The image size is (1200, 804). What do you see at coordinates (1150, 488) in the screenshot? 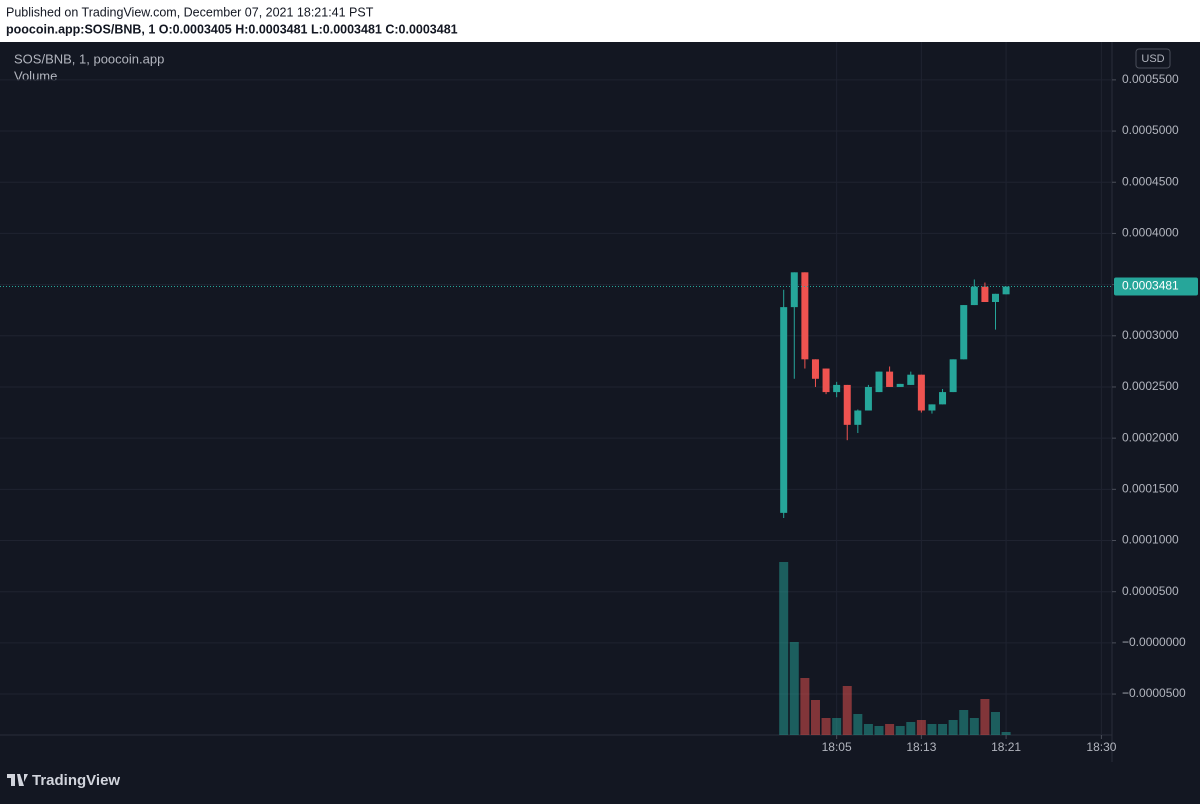
I see `y-tick-label: 0.0001500` at bounding box center [1150, 488].